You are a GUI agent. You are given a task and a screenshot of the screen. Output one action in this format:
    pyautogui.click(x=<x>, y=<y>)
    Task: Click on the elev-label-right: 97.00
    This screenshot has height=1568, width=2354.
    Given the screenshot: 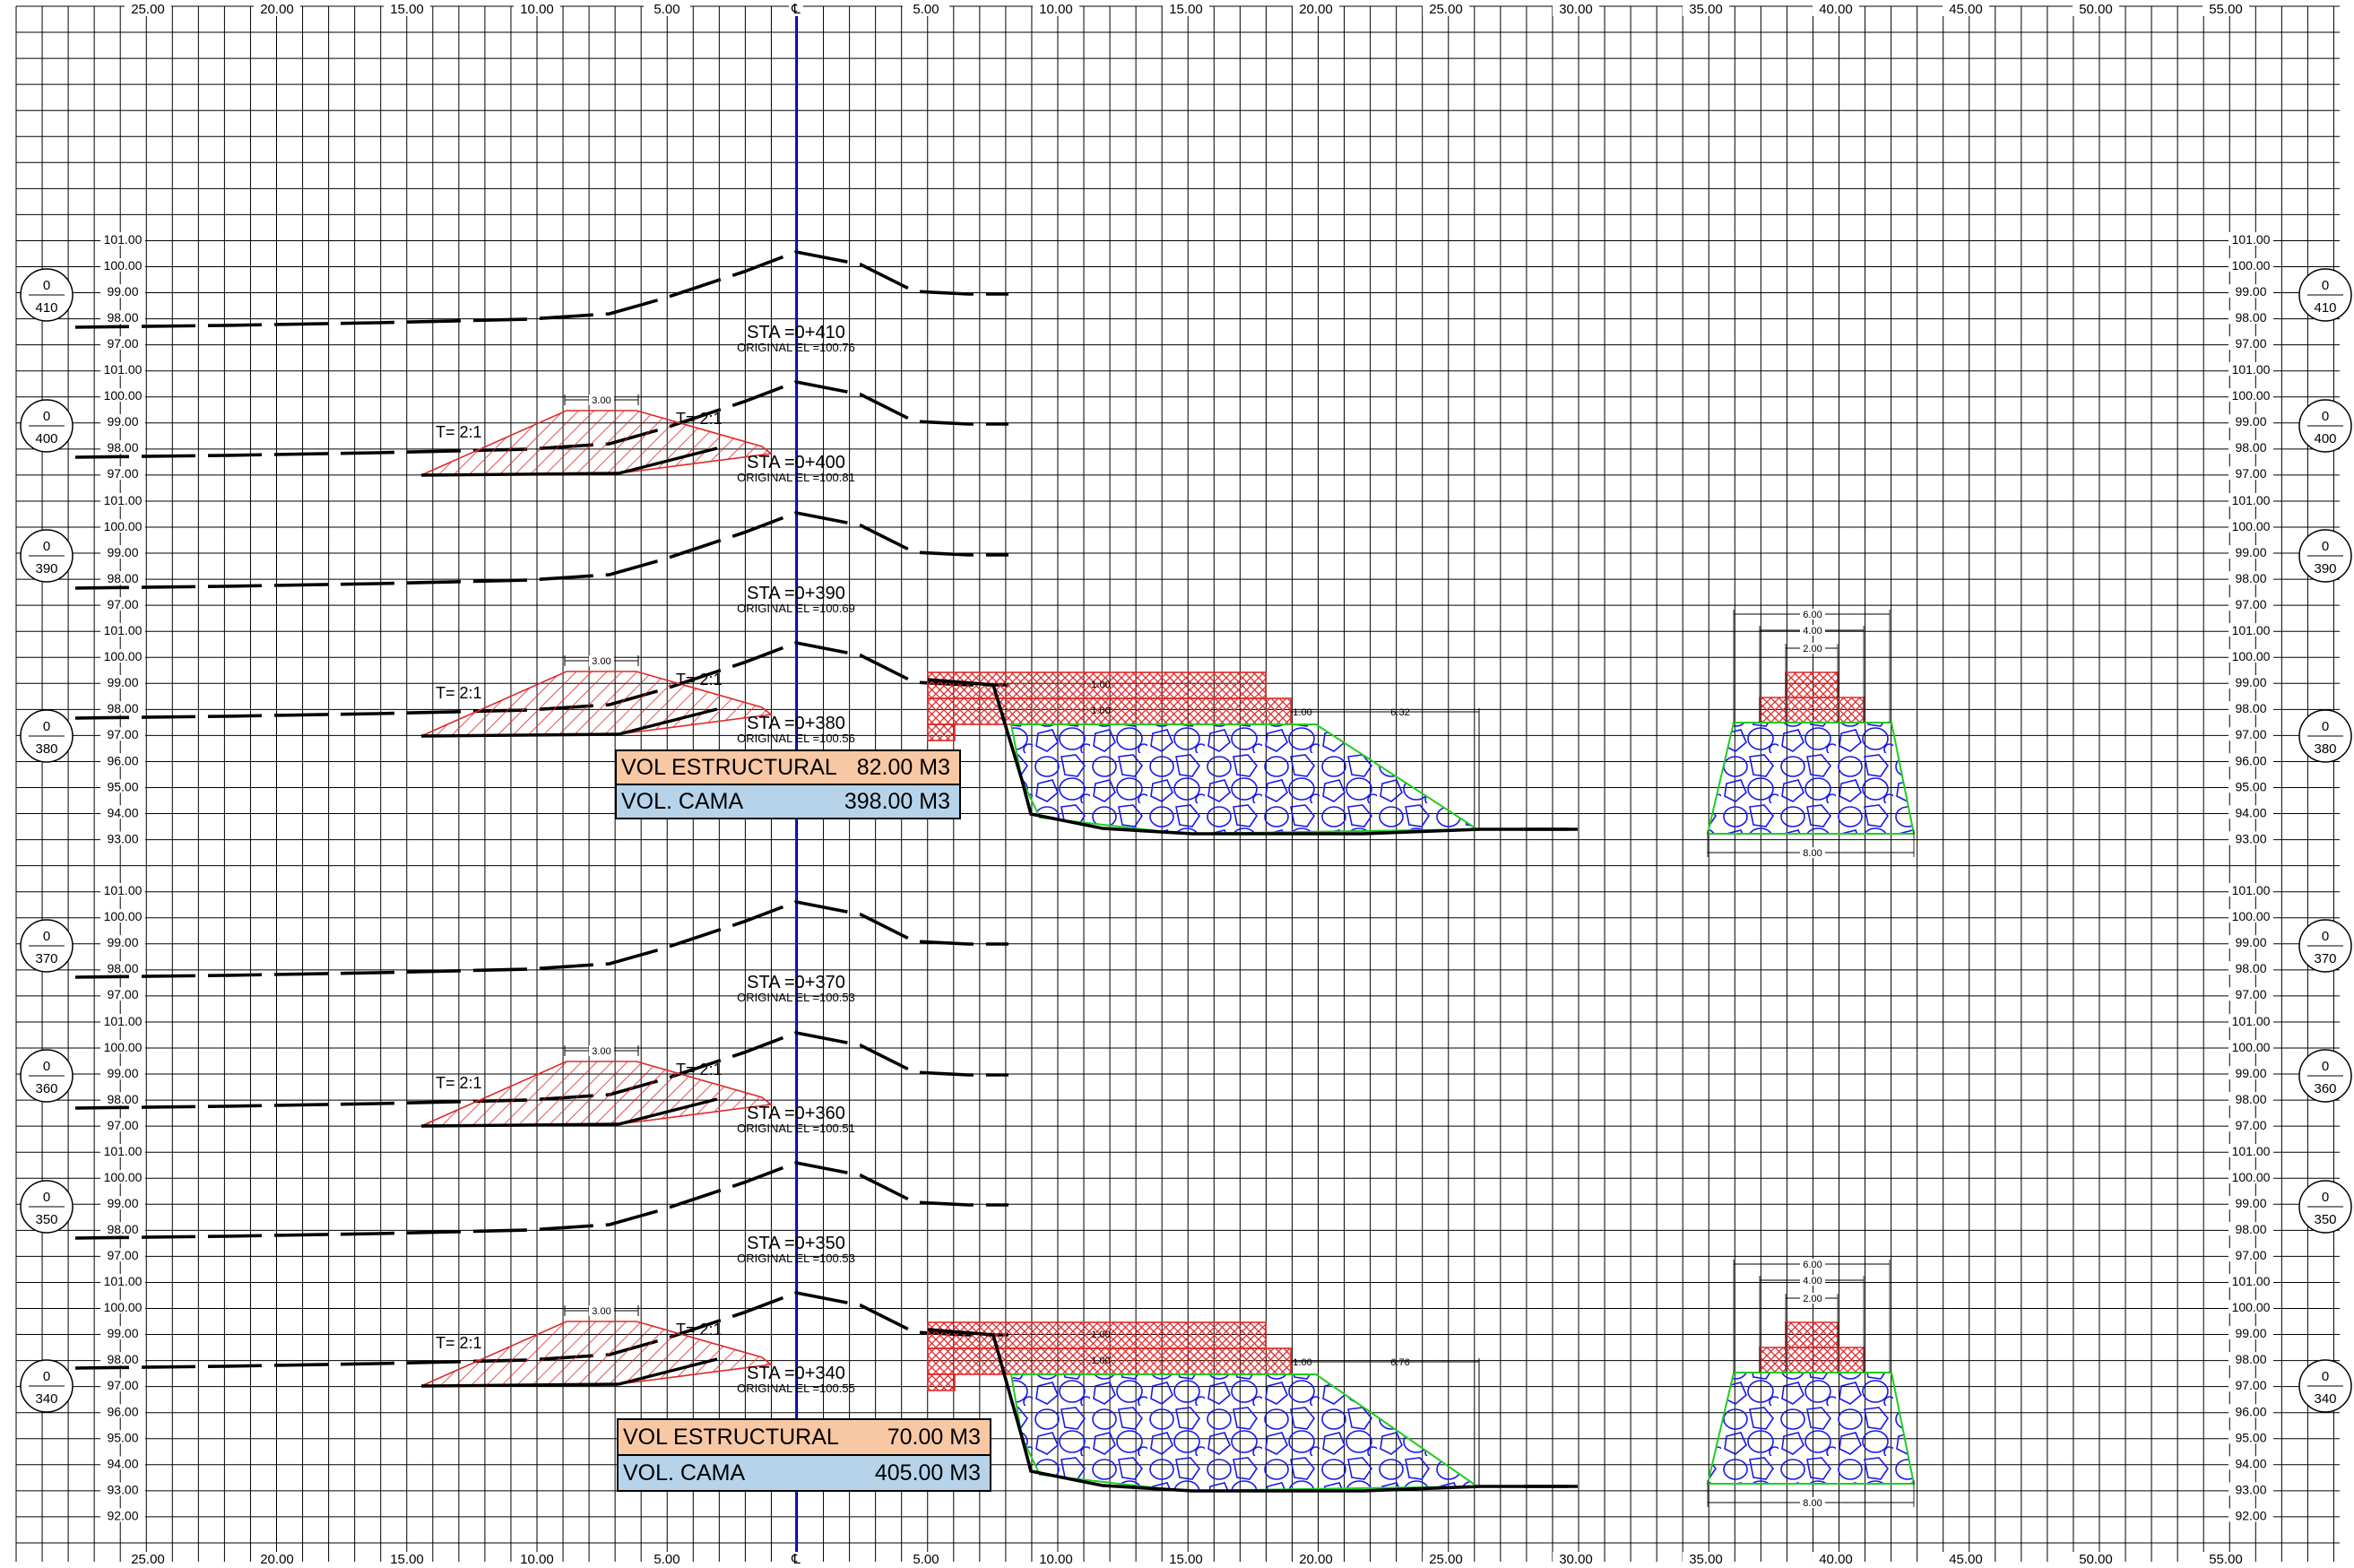 What is the action you would take?
    pyautogui.click(x=2250, y=1255)
    